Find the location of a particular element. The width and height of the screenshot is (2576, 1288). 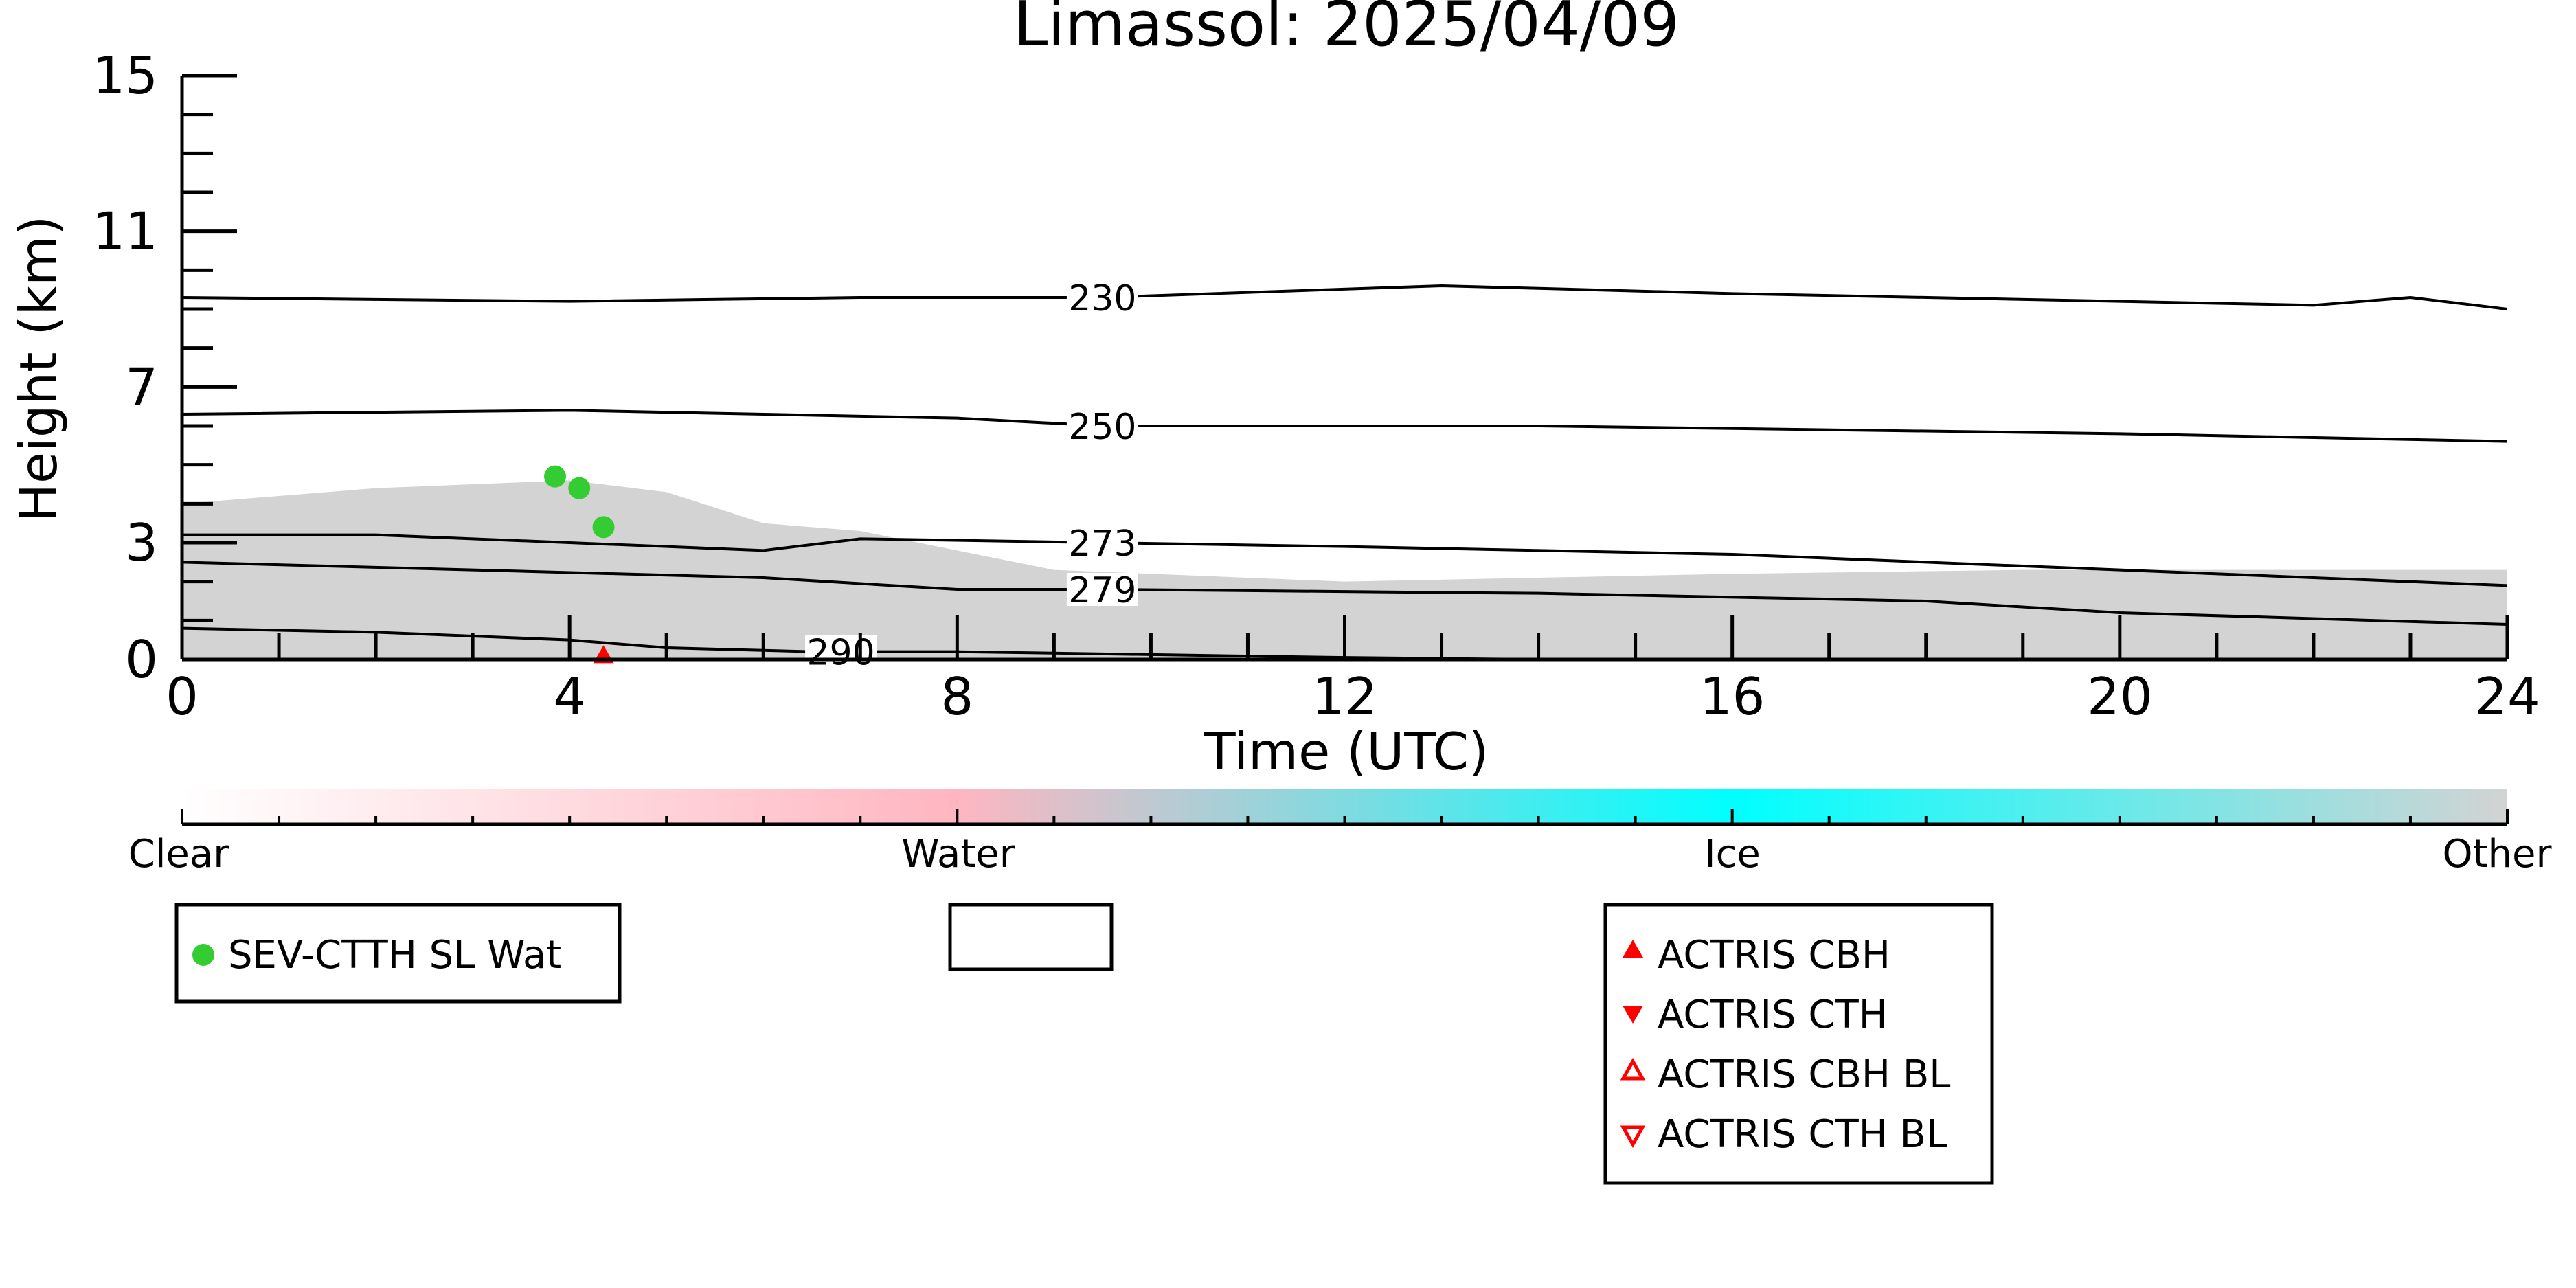

legend-actris-cbh-bl-label: ACTRIS CBH BL is located at coordinates (1804, 1074).